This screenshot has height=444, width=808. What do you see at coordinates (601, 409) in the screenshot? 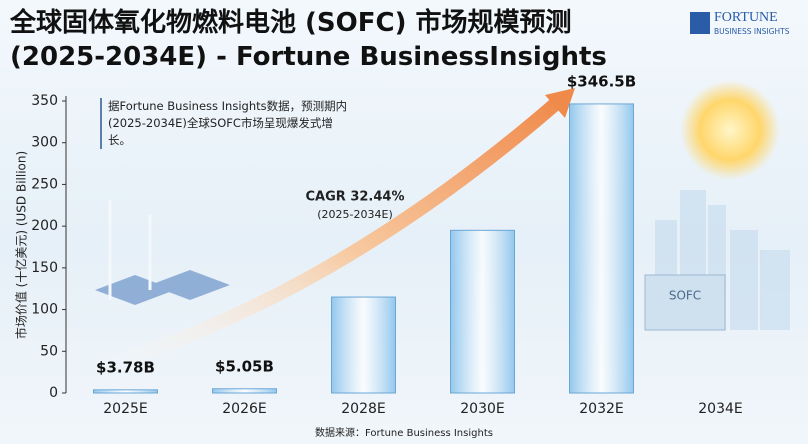
I see `x-tick-label: 2032E` at bounding box center [601, 409].